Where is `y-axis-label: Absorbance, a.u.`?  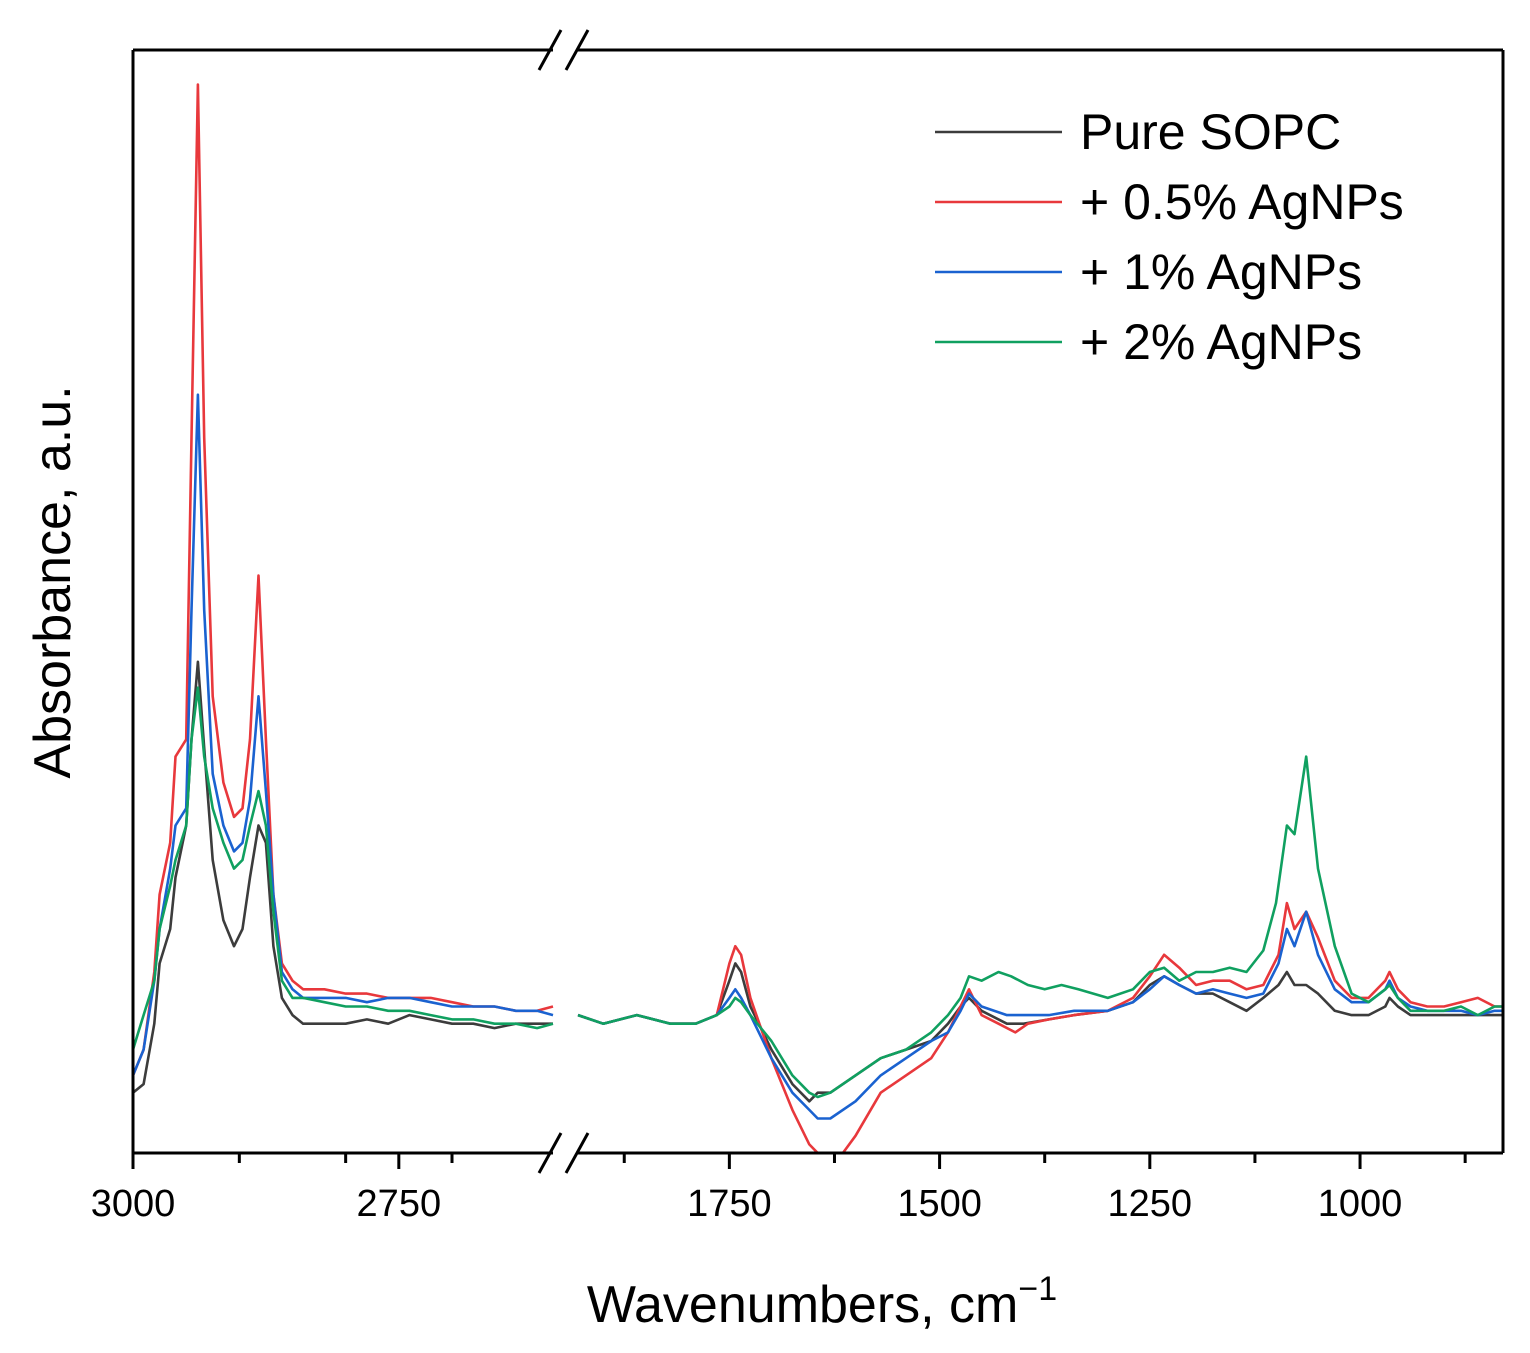
y-axis-label: Absorbance, a.u. is located at coordinates (53, 581).